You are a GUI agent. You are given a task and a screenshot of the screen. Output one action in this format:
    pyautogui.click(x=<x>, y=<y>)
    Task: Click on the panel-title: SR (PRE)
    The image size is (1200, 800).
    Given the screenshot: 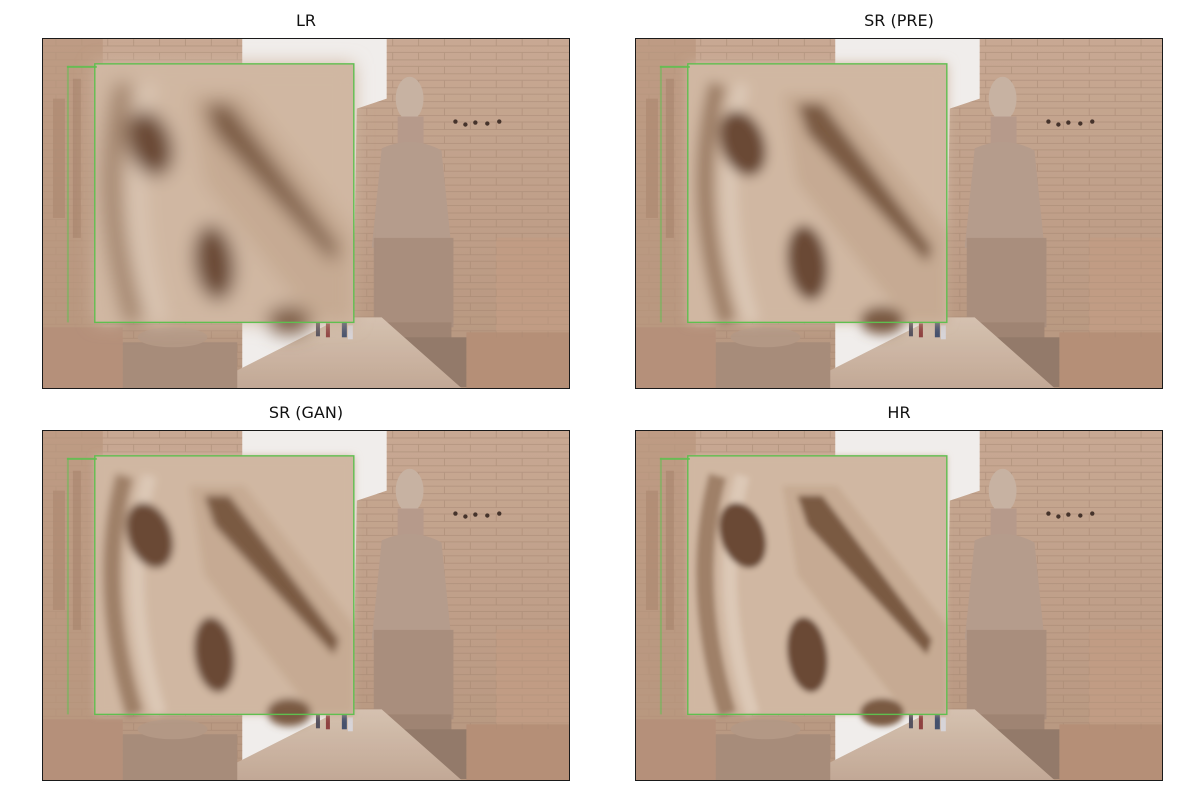 What is the action you would take?
    pyautogui.click(x=899, y=20)
    